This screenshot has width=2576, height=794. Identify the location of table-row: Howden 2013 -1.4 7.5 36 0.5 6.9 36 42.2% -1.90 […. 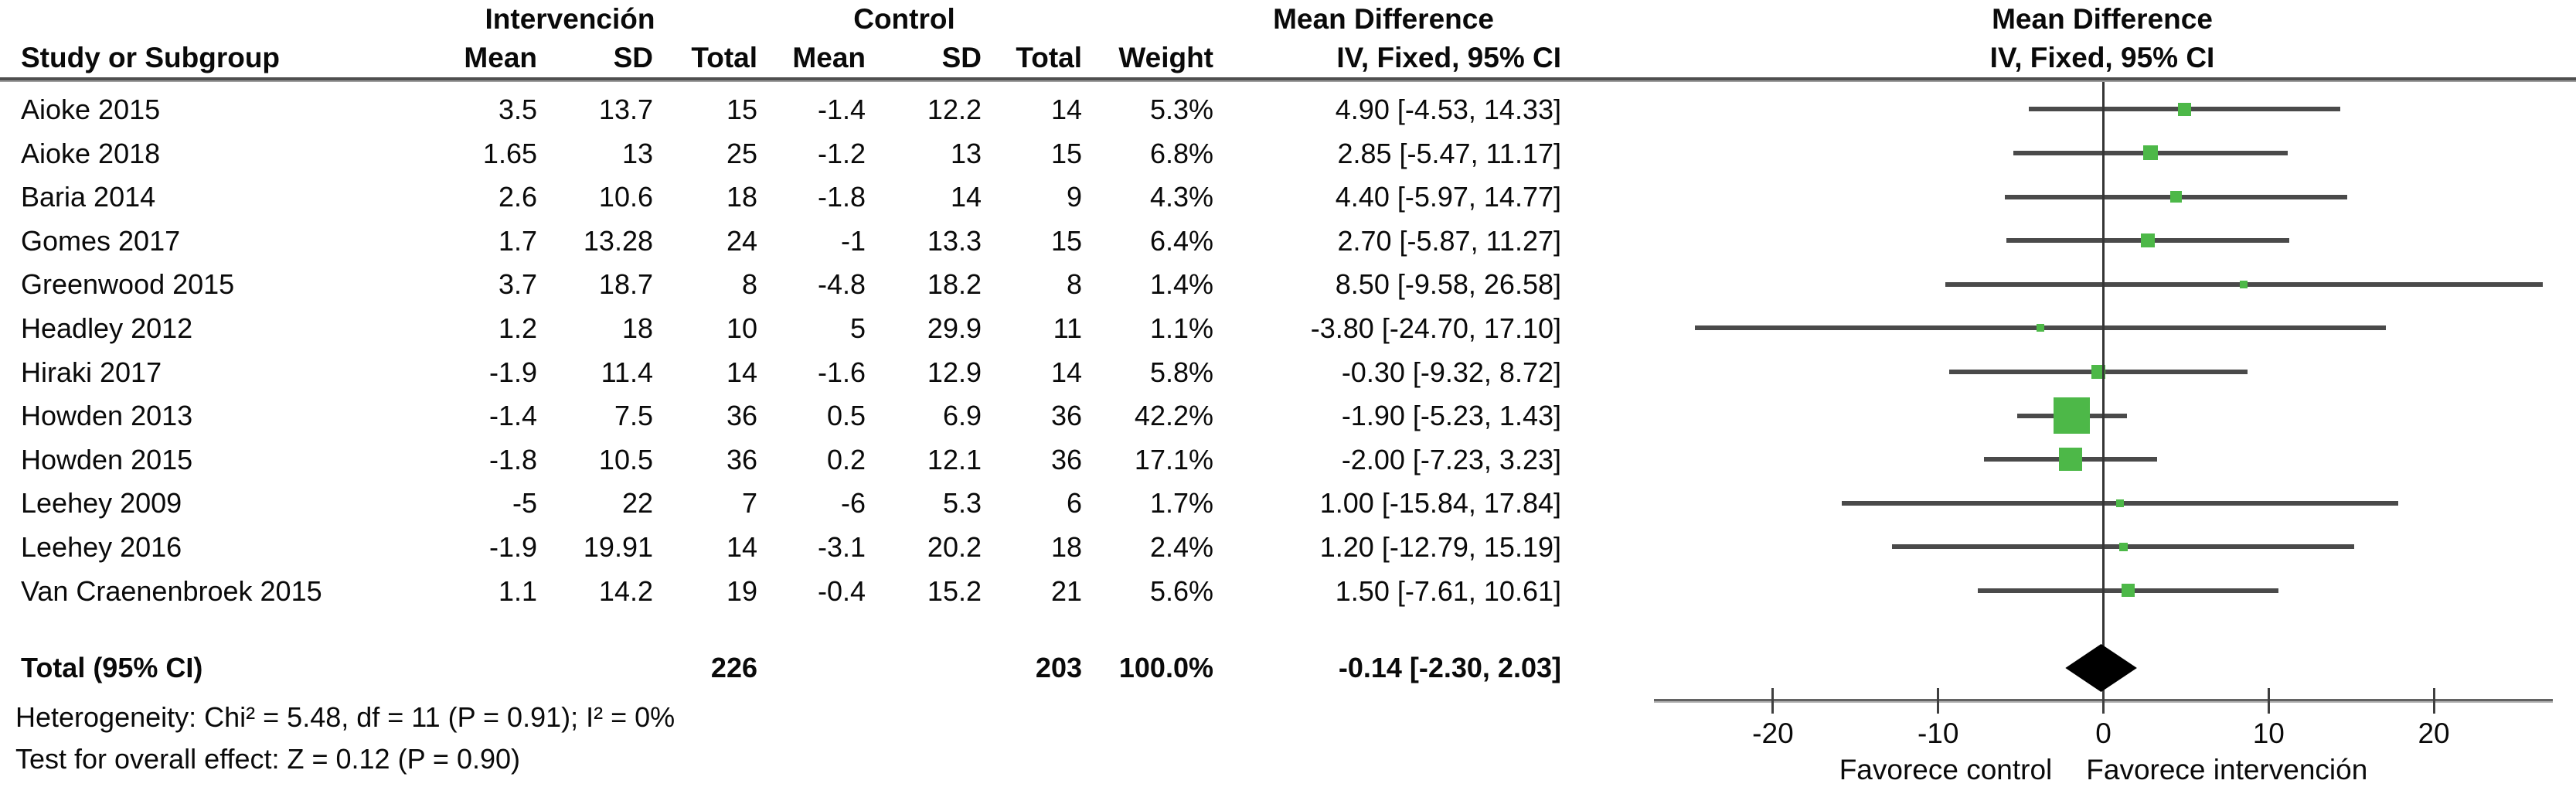
(1288, 416).